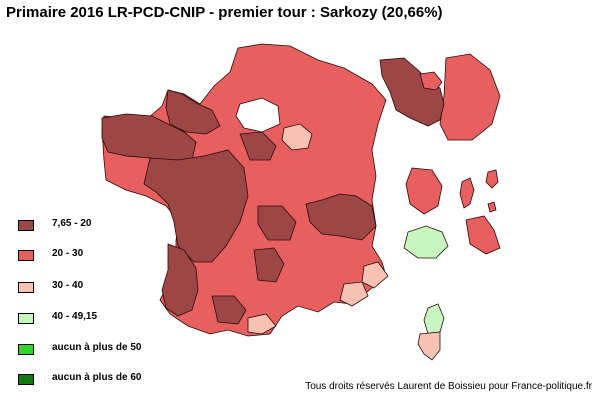  What do you see at coordinates (128, 318) in the screenshot?
I see `legend-item: 40 - 49,15` at bounding box center [128, 318].